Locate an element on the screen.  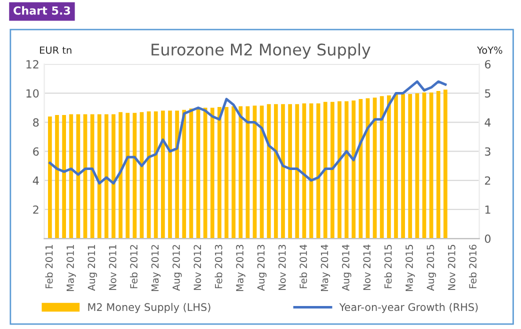
legend-label: M2 Money Supply (LHS) is located at coordinates (149, 308).